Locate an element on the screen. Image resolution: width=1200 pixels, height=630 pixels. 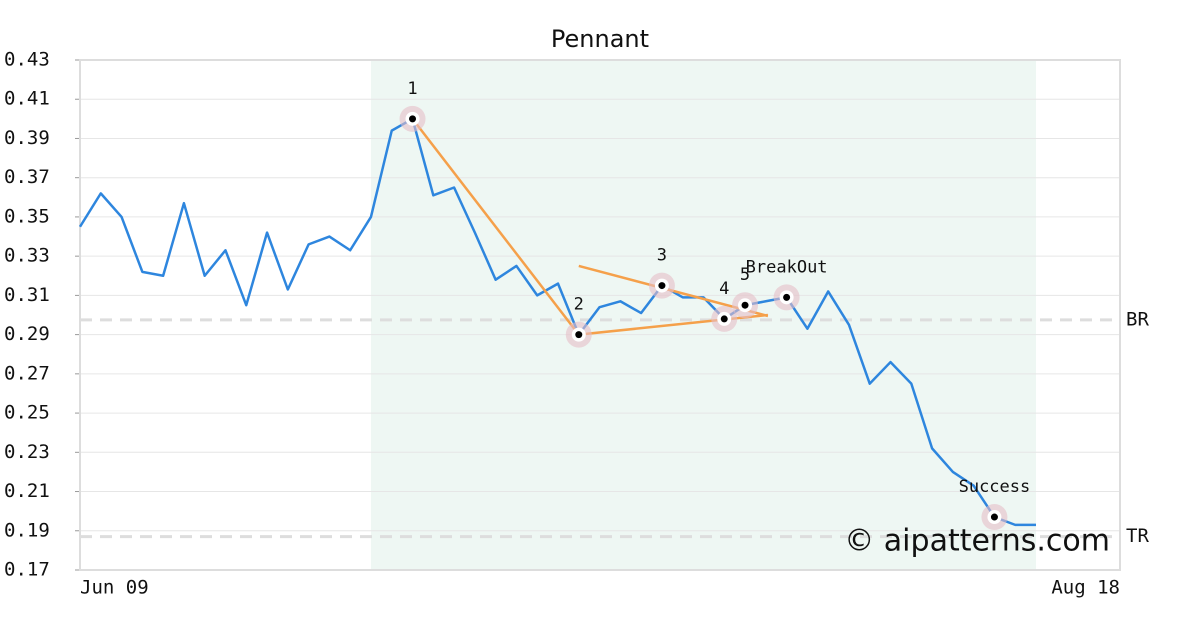
annotation-label: BreakOut is located at coordinates (787, 267).